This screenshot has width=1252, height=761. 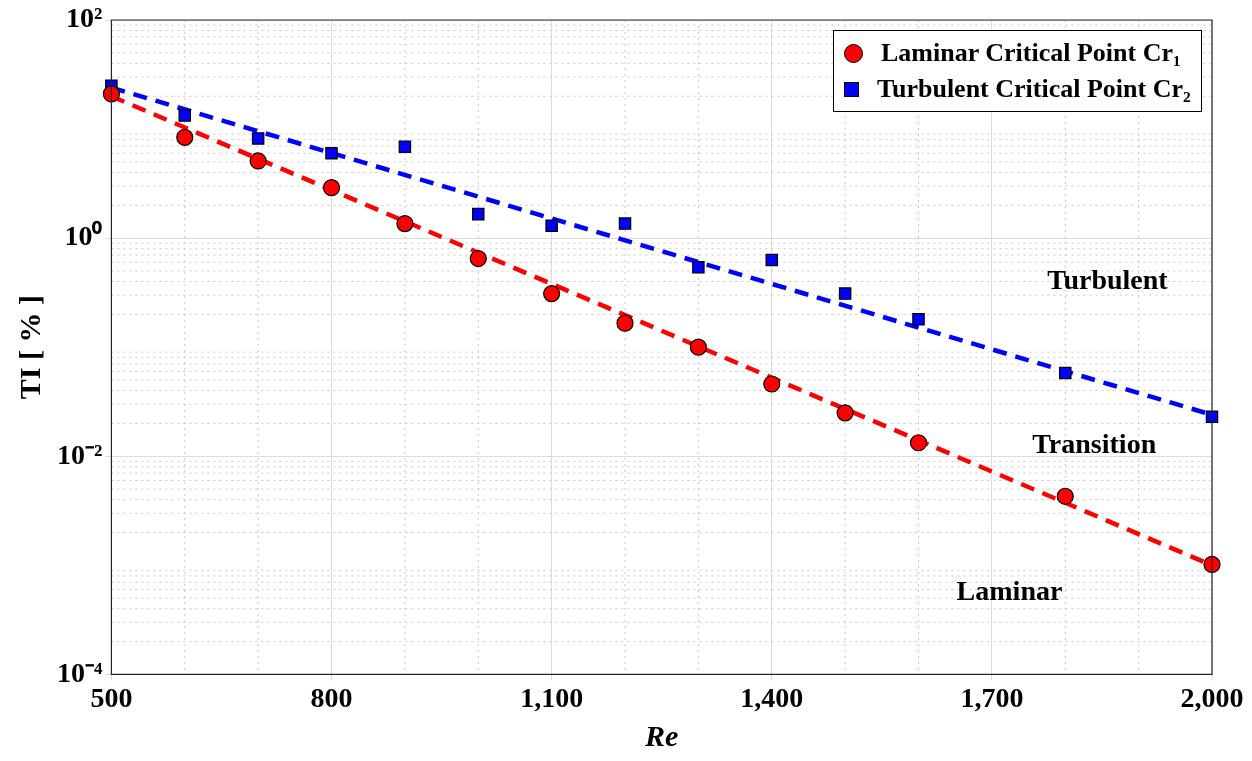 I want to click on y-tick-label: 10⁰, so click(x=83, y=236).